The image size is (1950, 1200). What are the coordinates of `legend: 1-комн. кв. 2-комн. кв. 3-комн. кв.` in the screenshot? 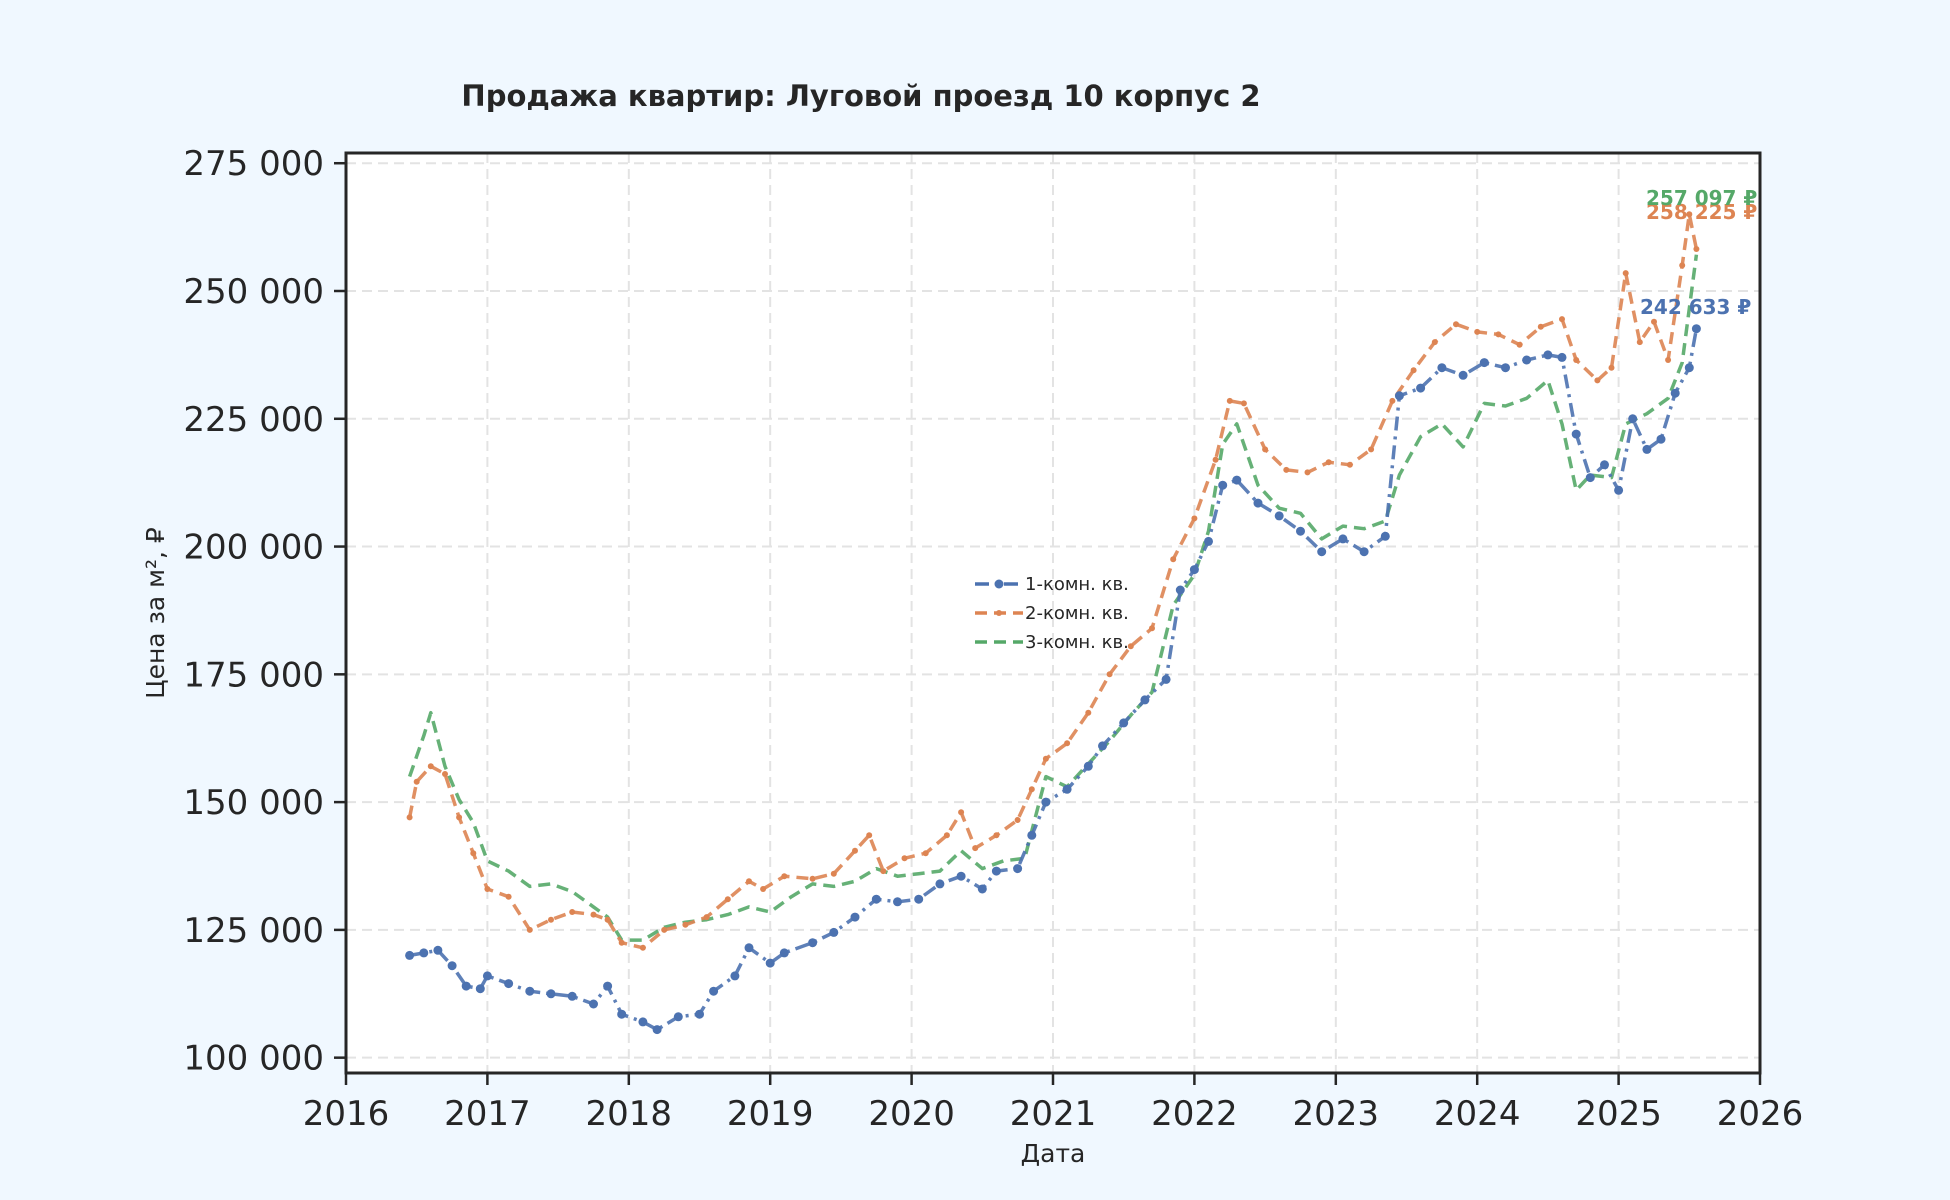 It's located at (1052, 613).